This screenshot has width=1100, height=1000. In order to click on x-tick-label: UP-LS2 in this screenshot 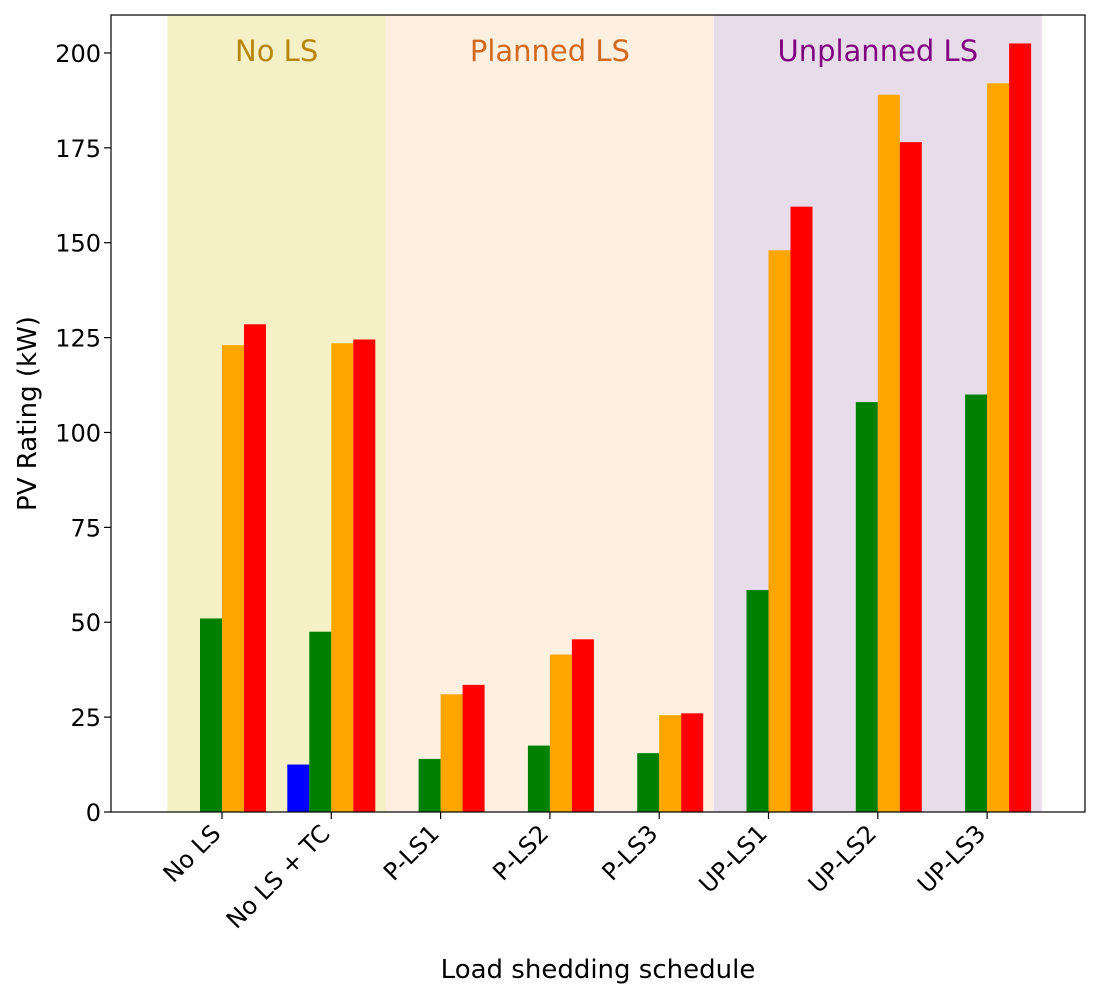, I will do `click(842, 858)`.